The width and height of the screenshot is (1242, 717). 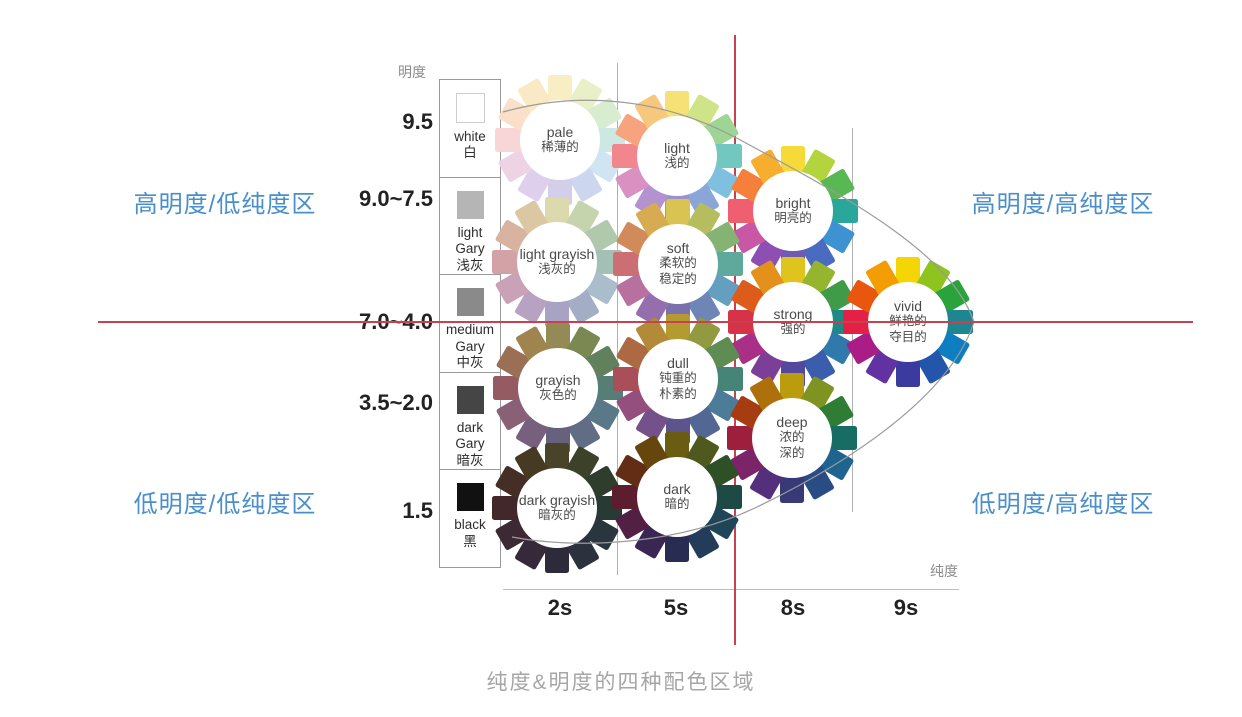 I want to click on tone-name-zh-pale-0: 稀薄的, so click(x=560, y=147).